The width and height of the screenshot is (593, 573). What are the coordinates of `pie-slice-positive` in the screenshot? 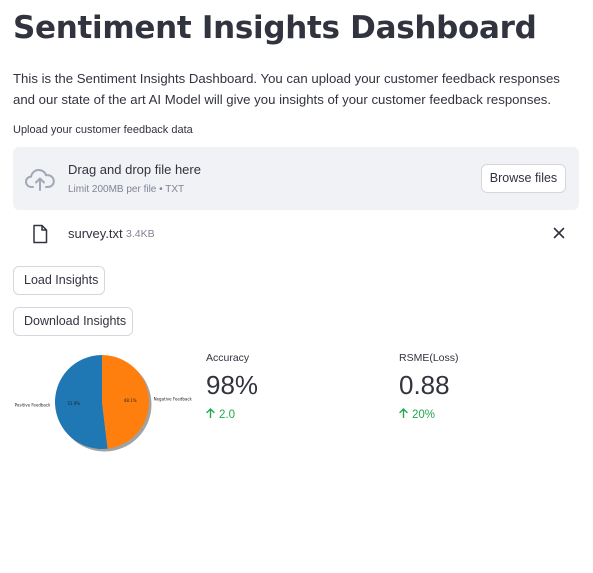 It's located at (81, 402).